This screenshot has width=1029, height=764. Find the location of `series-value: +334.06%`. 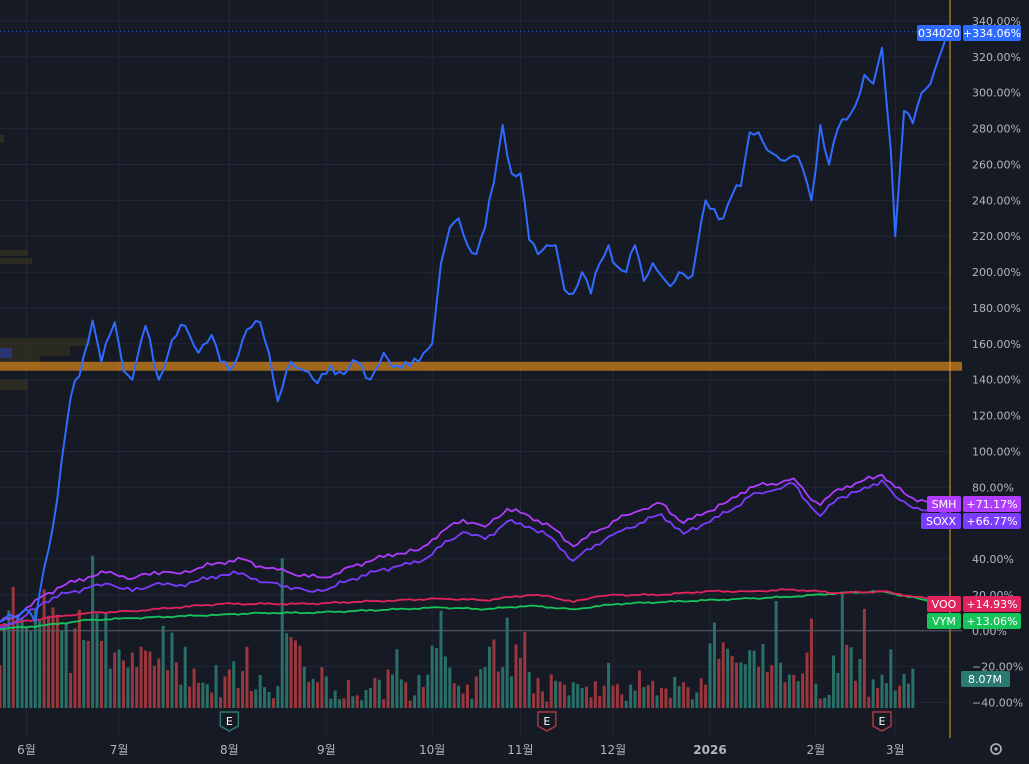

series-value: +334.06% is located at coordinates (992, 33).